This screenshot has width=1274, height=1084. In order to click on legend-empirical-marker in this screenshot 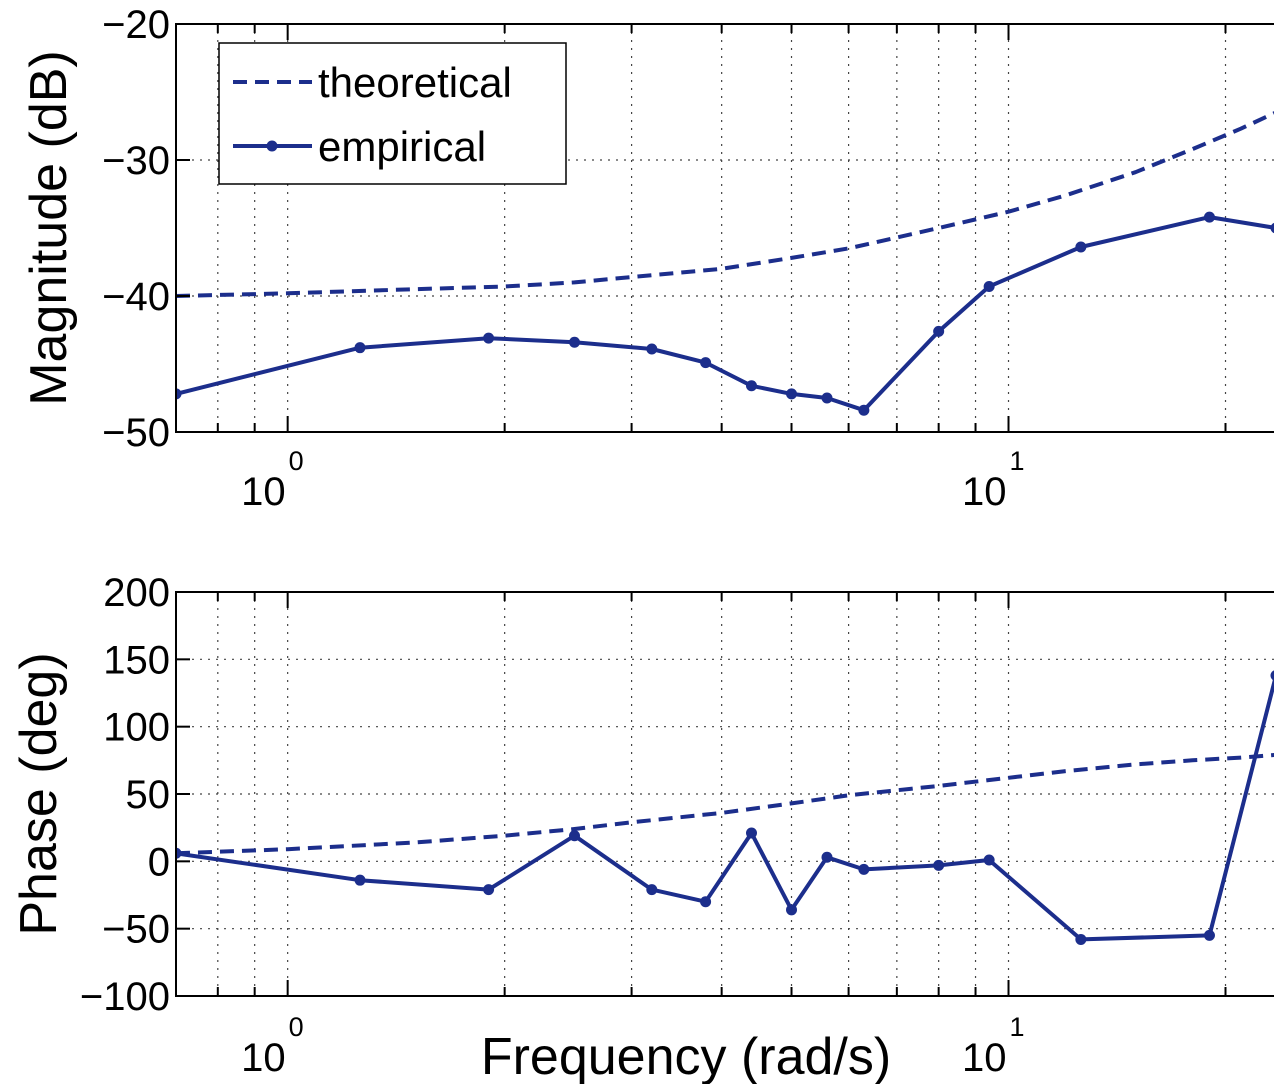, I will do `click(272, 146)`.